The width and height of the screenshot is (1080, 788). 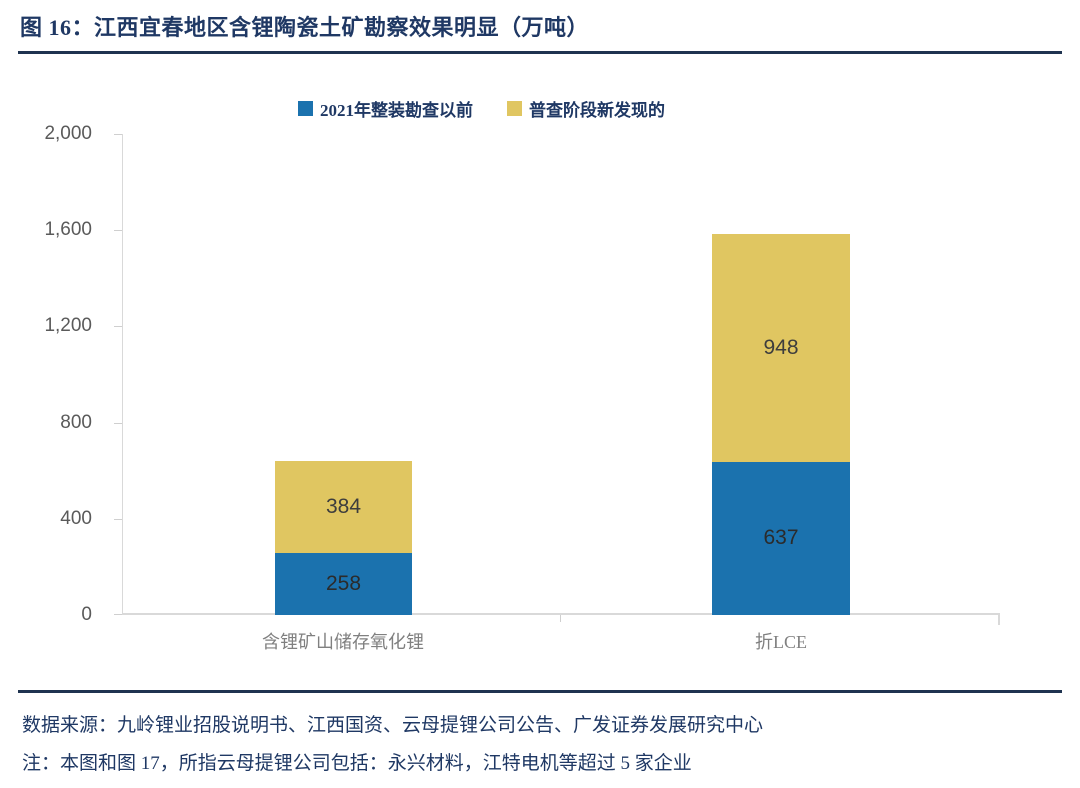 What do you see at coordinates (68, 326) in the screenshot?
I see `y-tick-label-1200: 1,200` at bounding box center [68, 326].